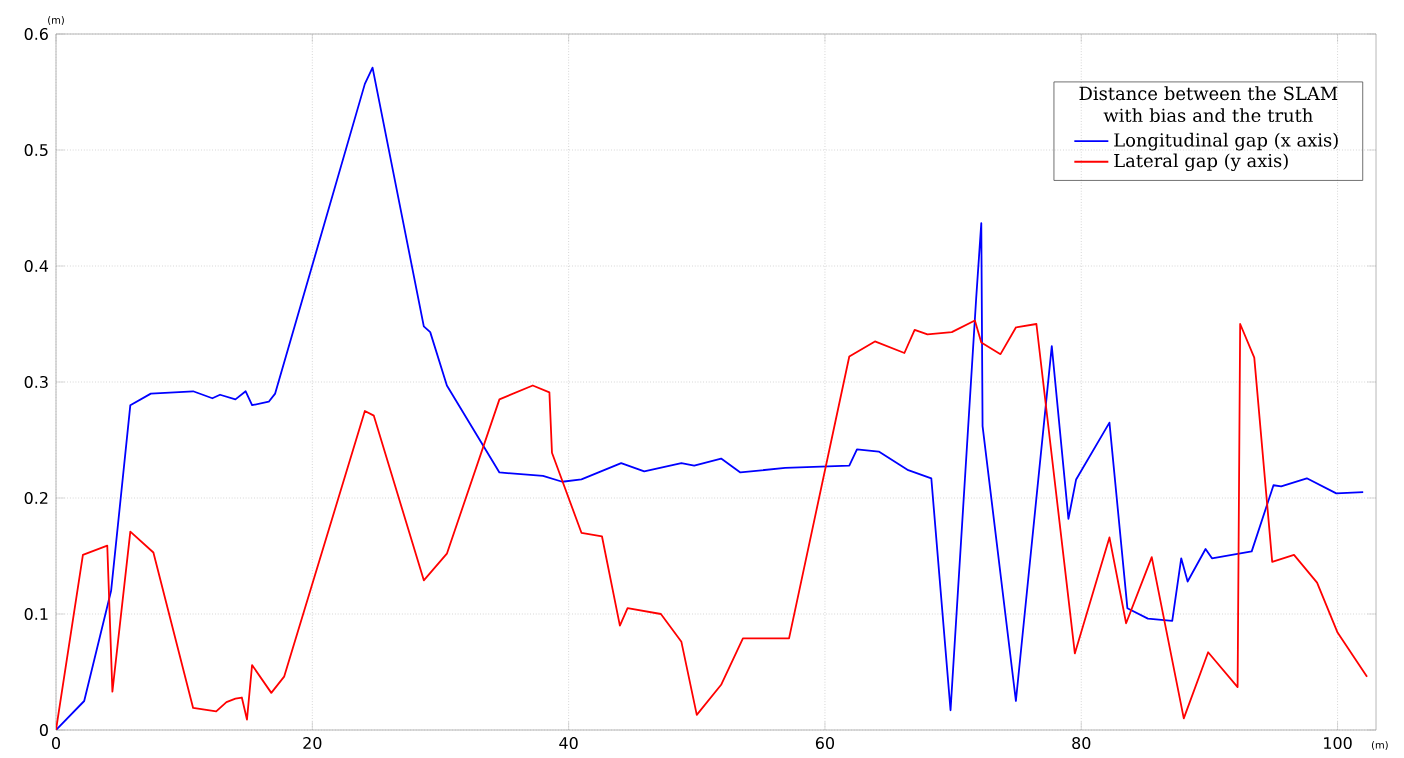  Describe the element at coordinates (1226, 141) in the screenshot. I see `legend-label: Longitudinal gap (x axis)` at that location.